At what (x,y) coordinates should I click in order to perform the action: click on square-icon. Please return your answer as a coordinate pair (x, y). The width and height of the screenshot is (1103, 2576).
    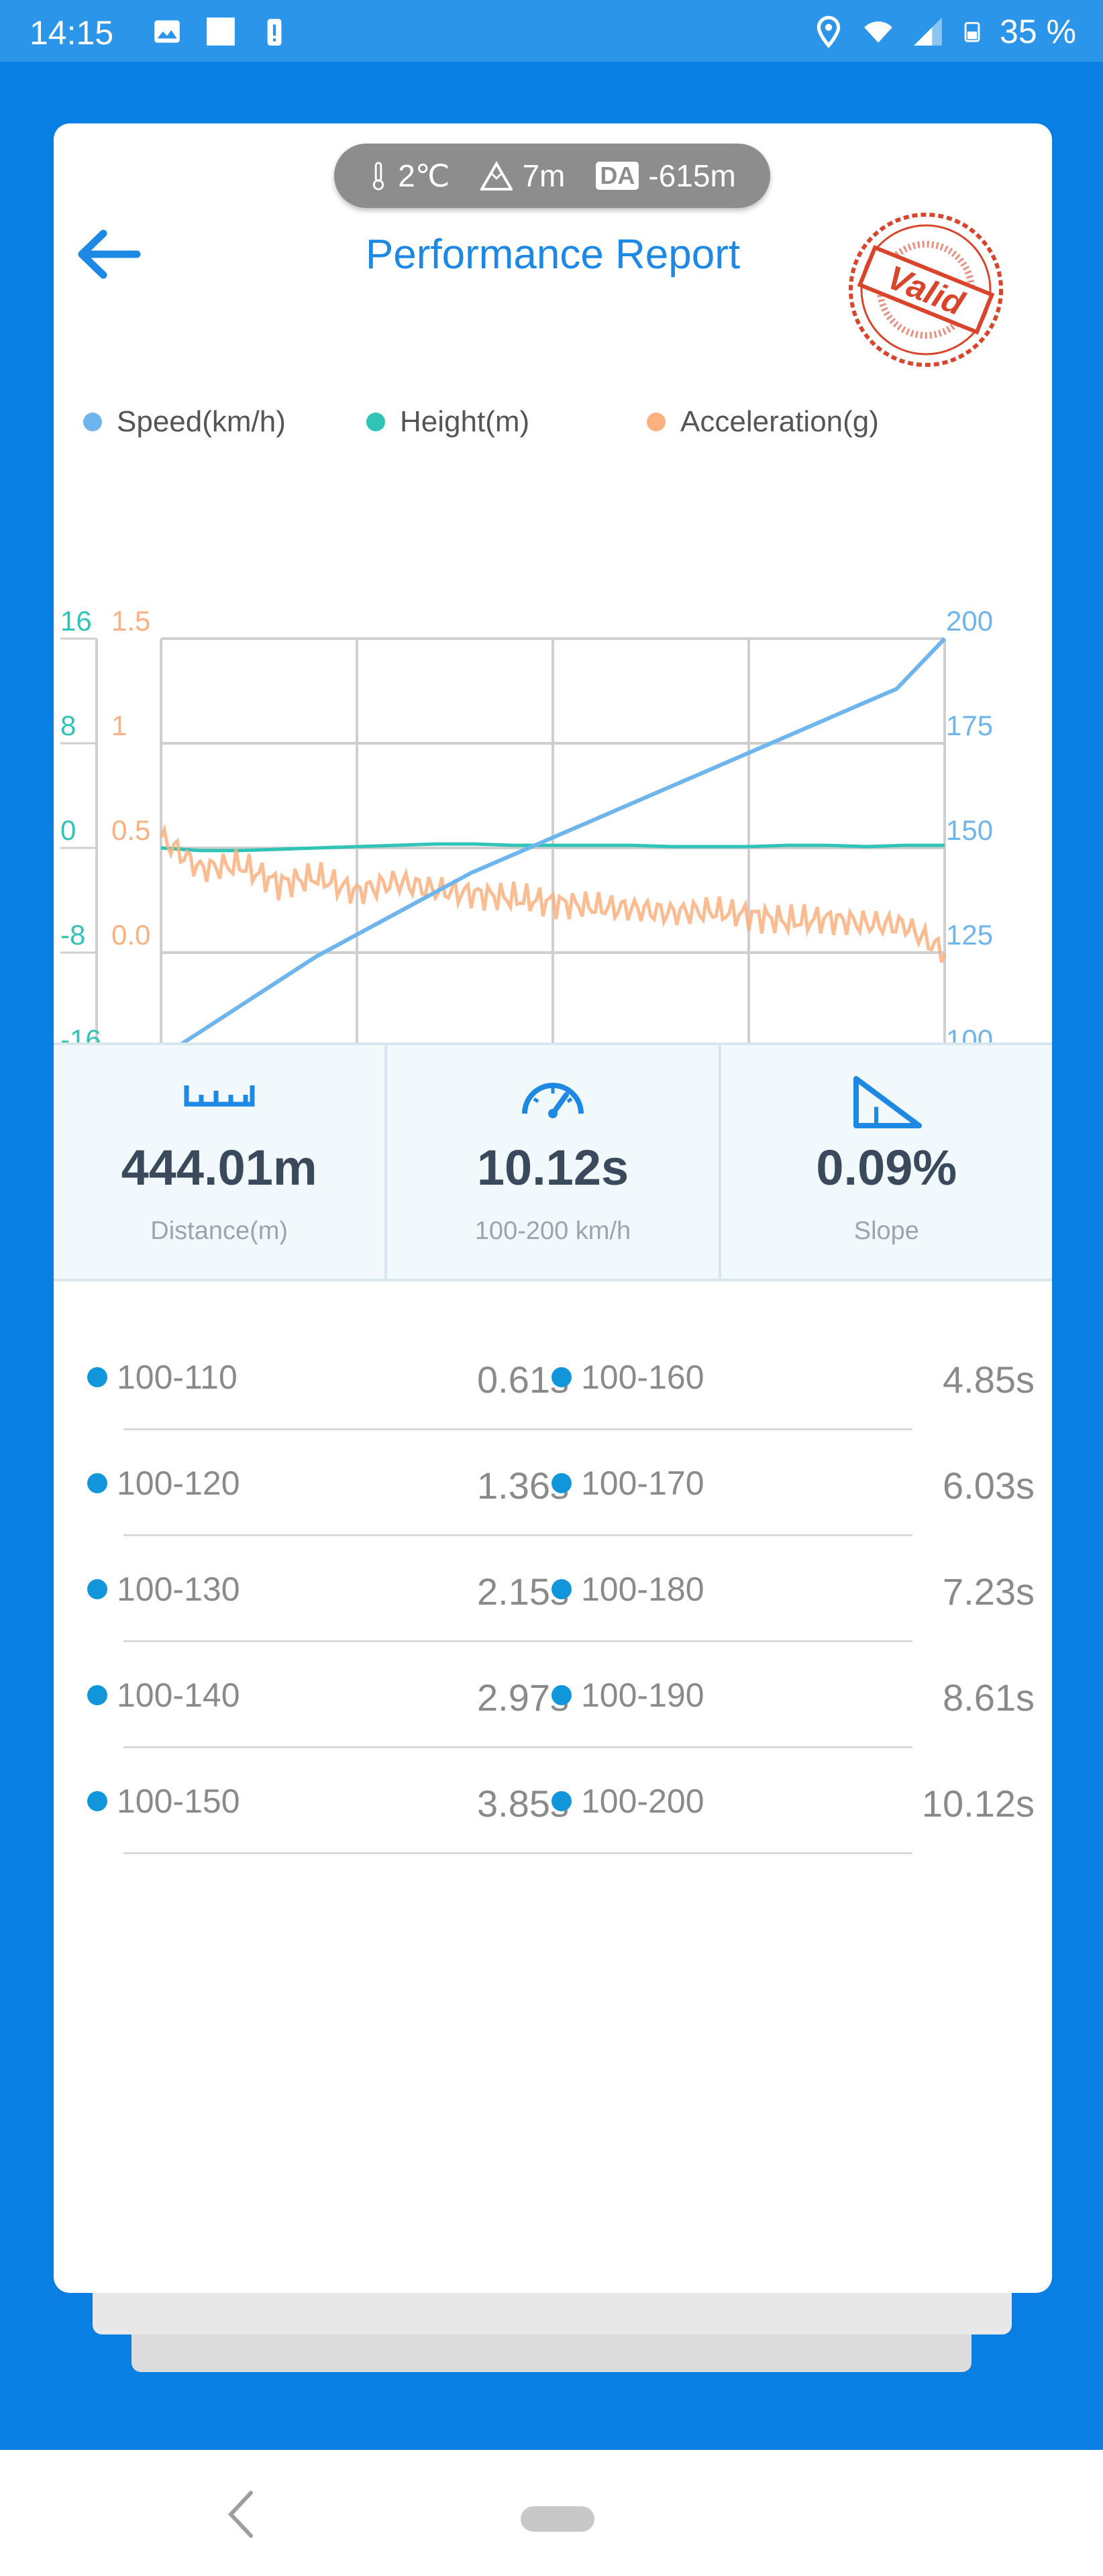
    Looking at the image, I should click on (221, 31).